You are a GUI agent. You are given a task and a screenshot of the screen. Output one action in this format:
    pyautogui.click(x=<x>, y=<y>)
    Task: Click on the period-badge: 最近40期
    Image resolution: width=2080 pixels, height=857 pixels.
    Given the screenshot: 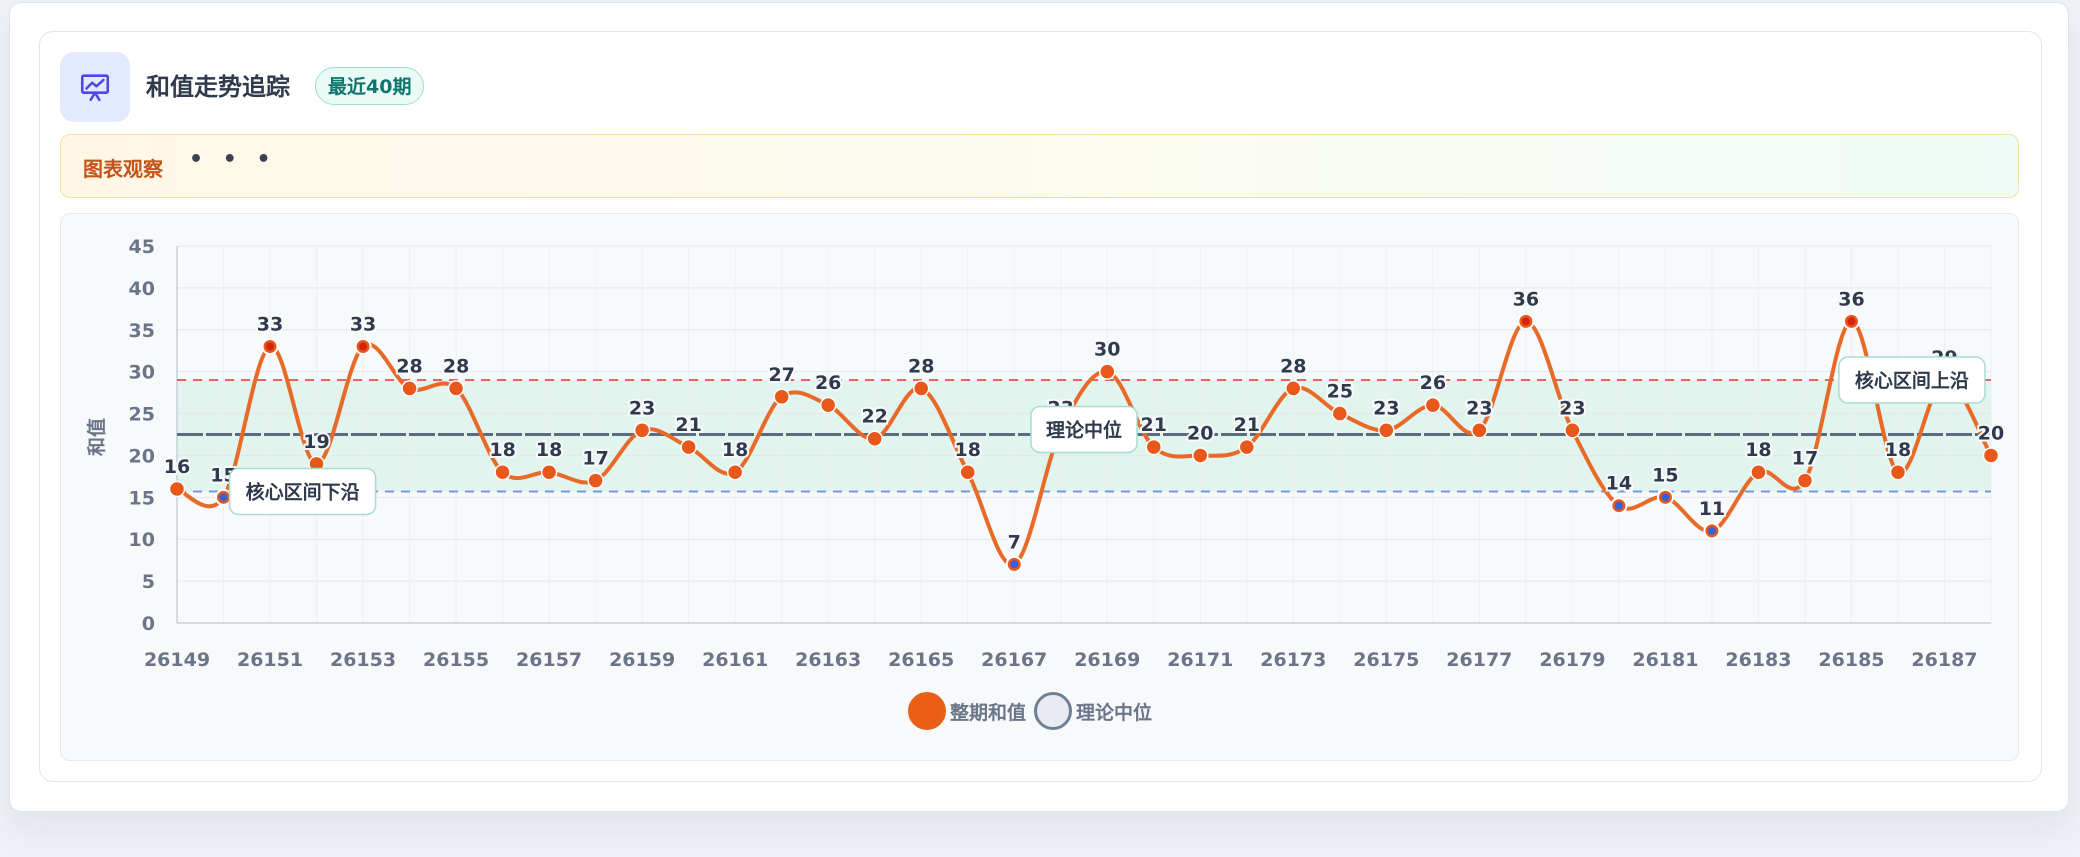 What is the action you would take?
    pyautogui.click(x=370, y=86)
    